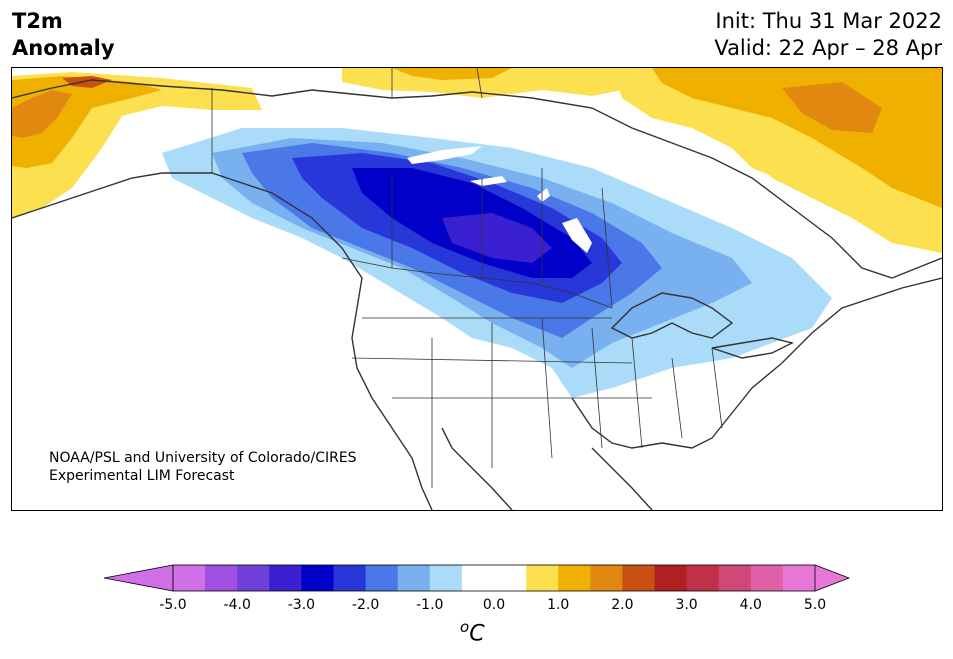  Describe the element at coordinates (828, 21) in the screenshot. I see `init-date: Init: Thu 31 Mar 2022` at that location.